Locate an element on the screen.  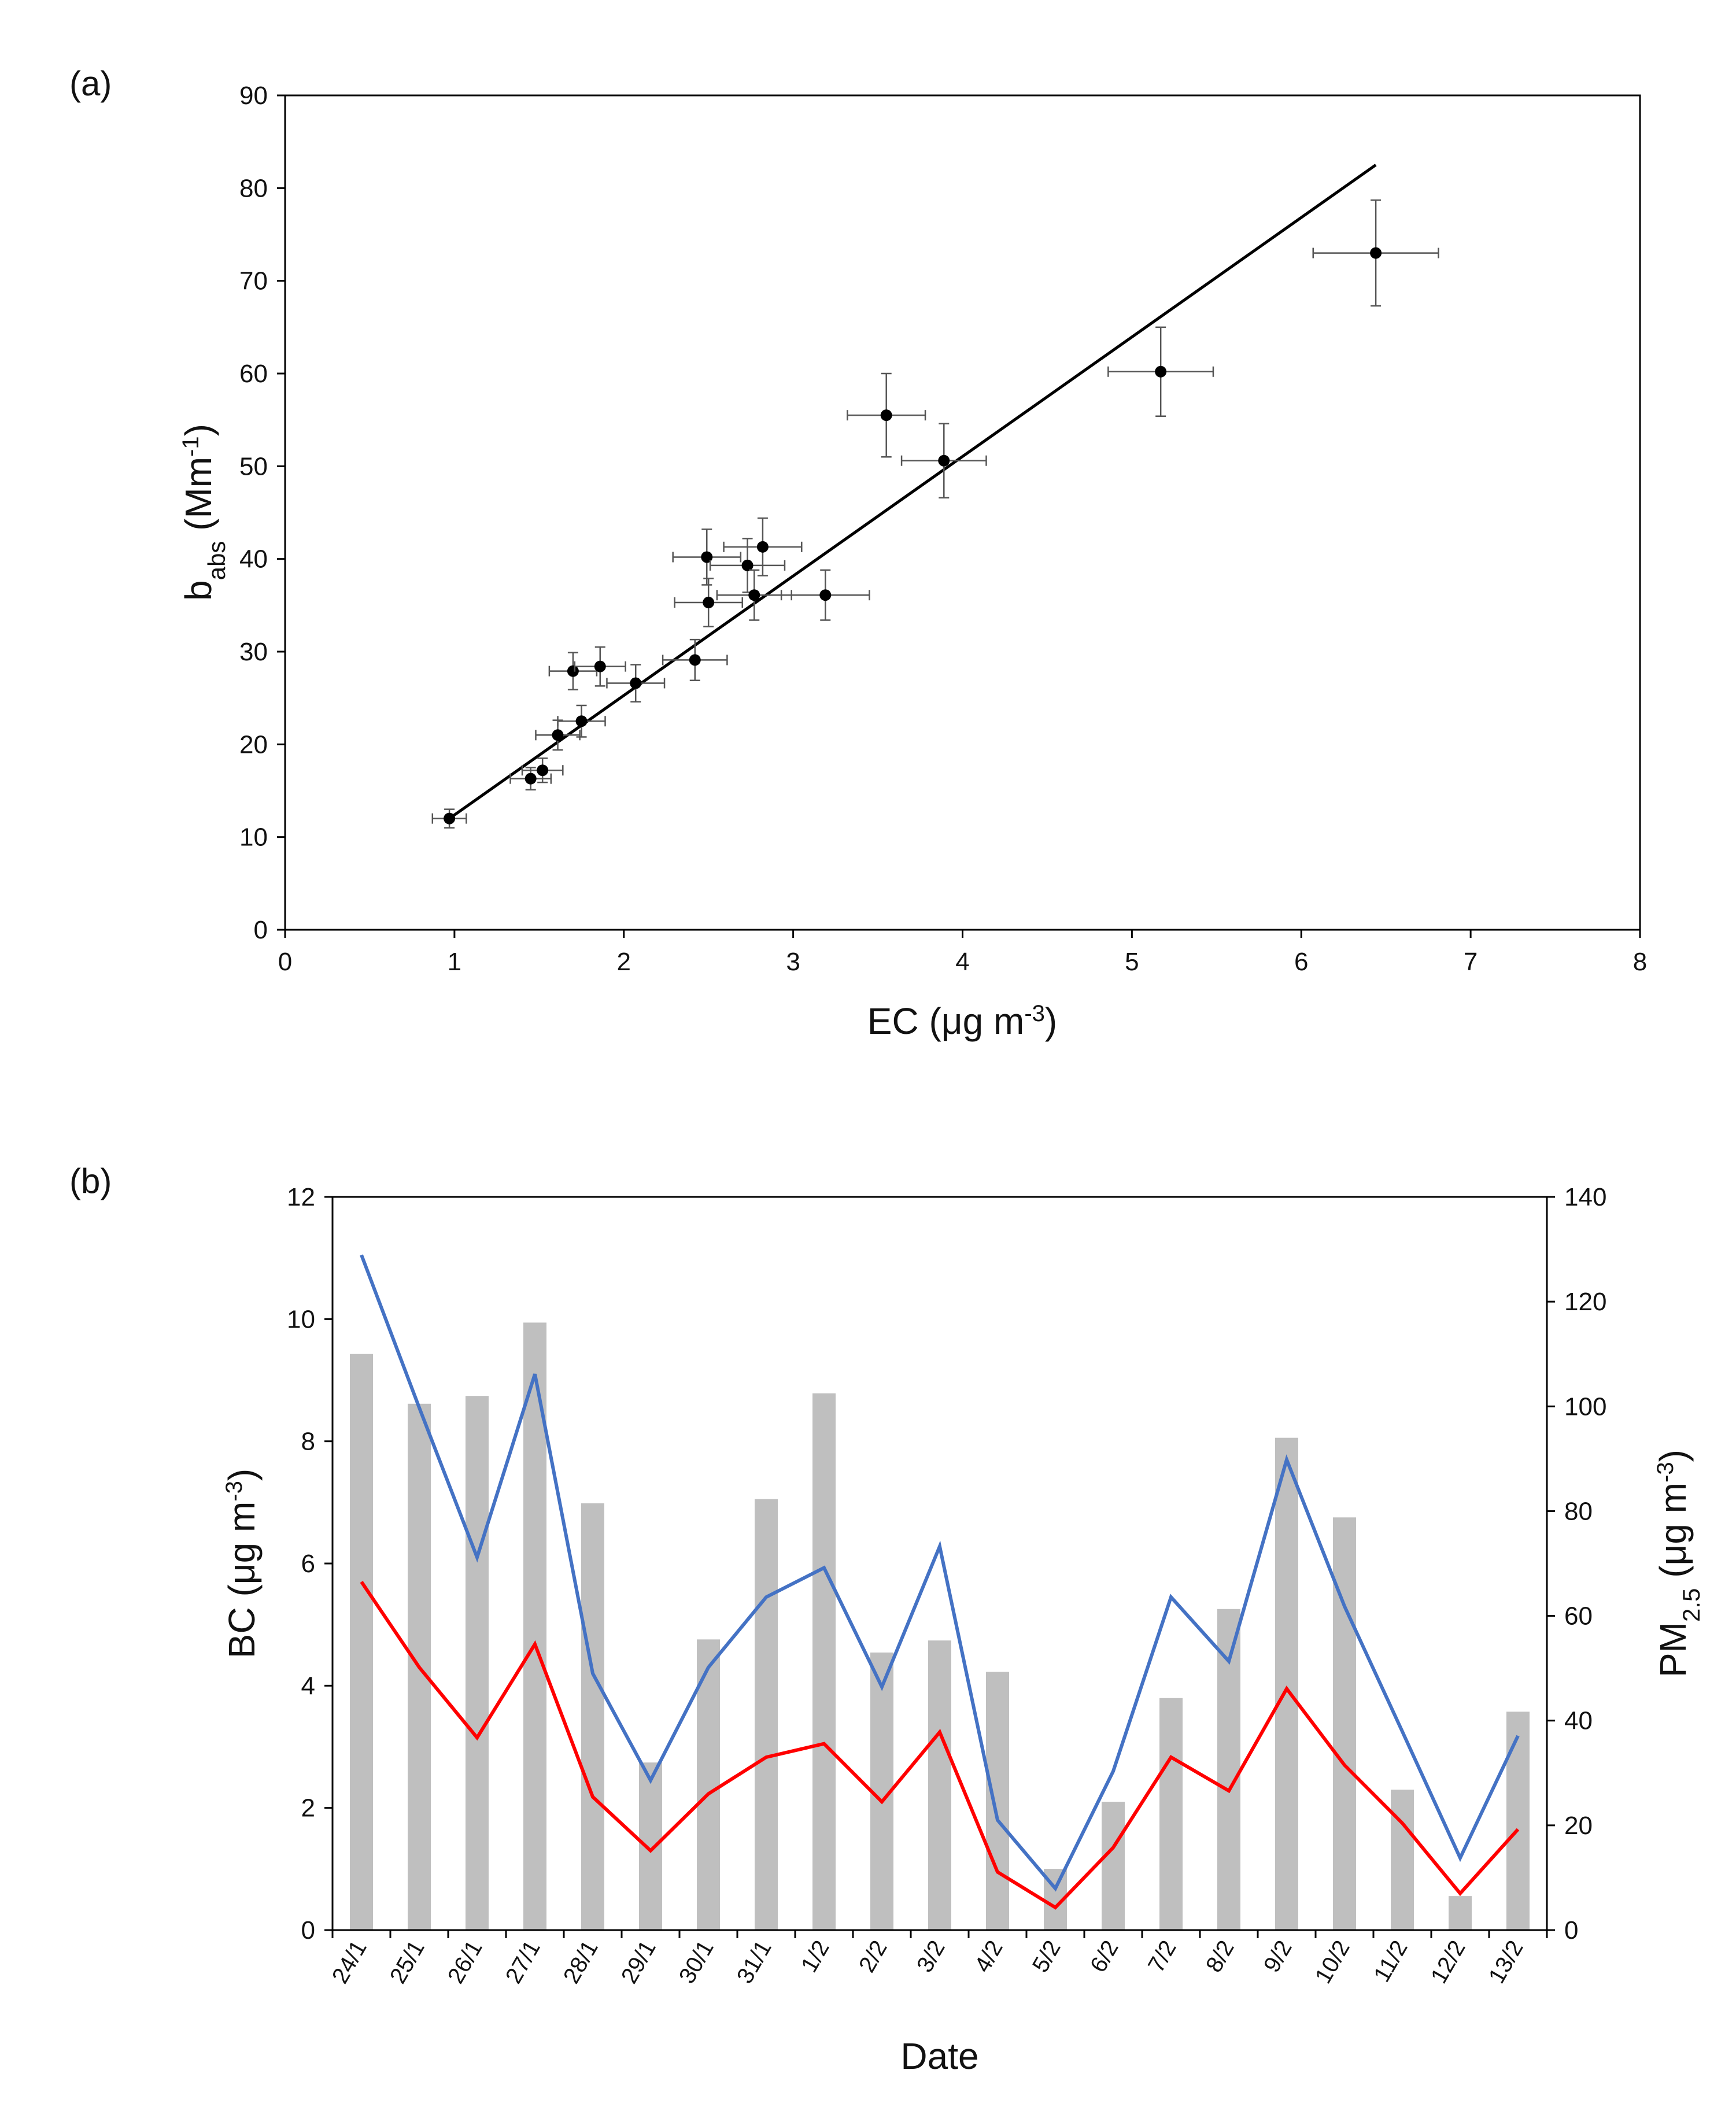
panel-b-date-label: 12/2 is located at coordinates (1448, 1962).